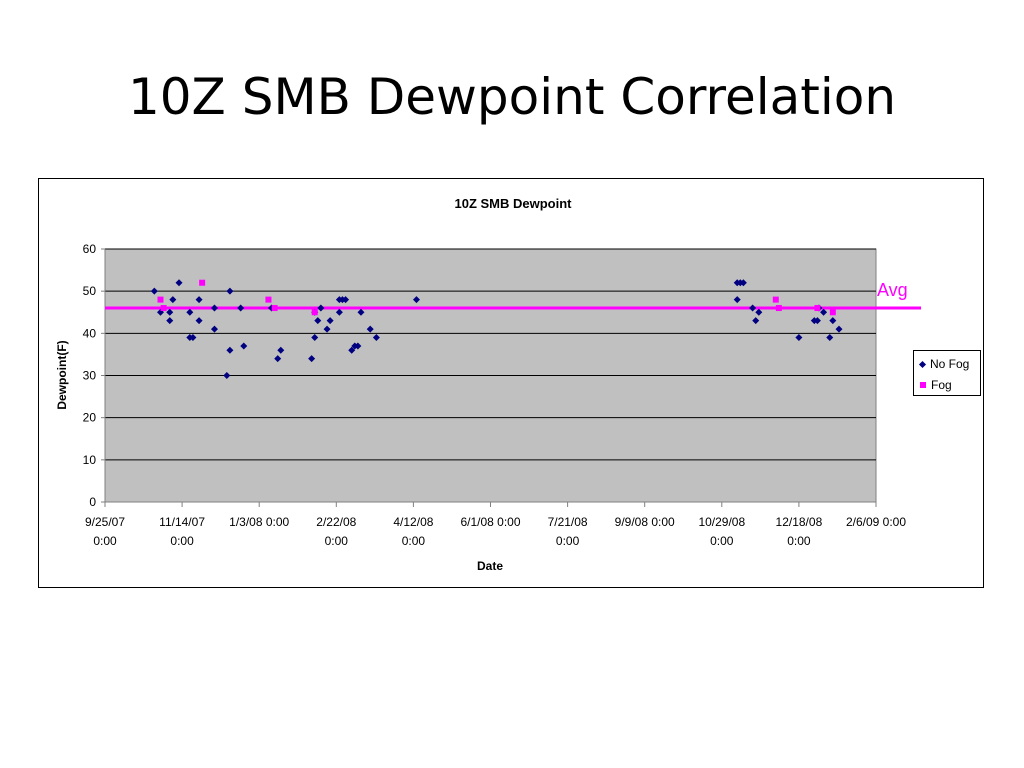 This screenshot has width=1024, height=768. What do you see at coordinates (62, 374) in the screenshot?
I see `y-axis-label: Dewpoint(F)` at bounding box center [62, 374].